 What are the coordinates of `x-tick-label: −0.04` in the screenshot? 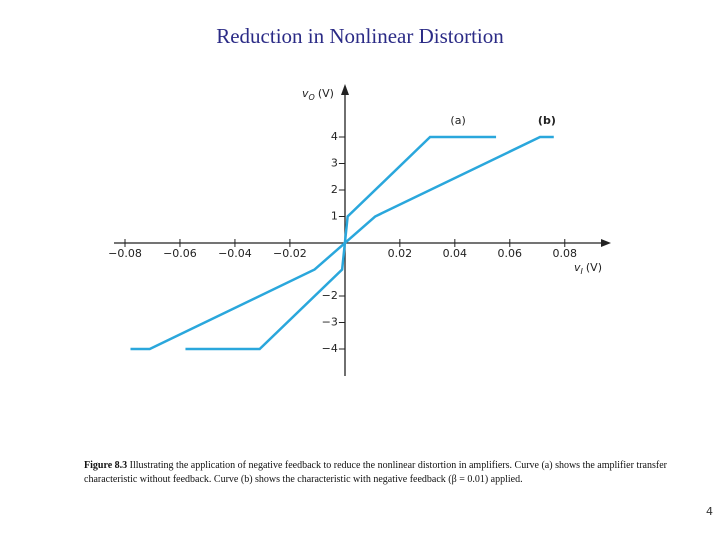 It's located at (235, 253).